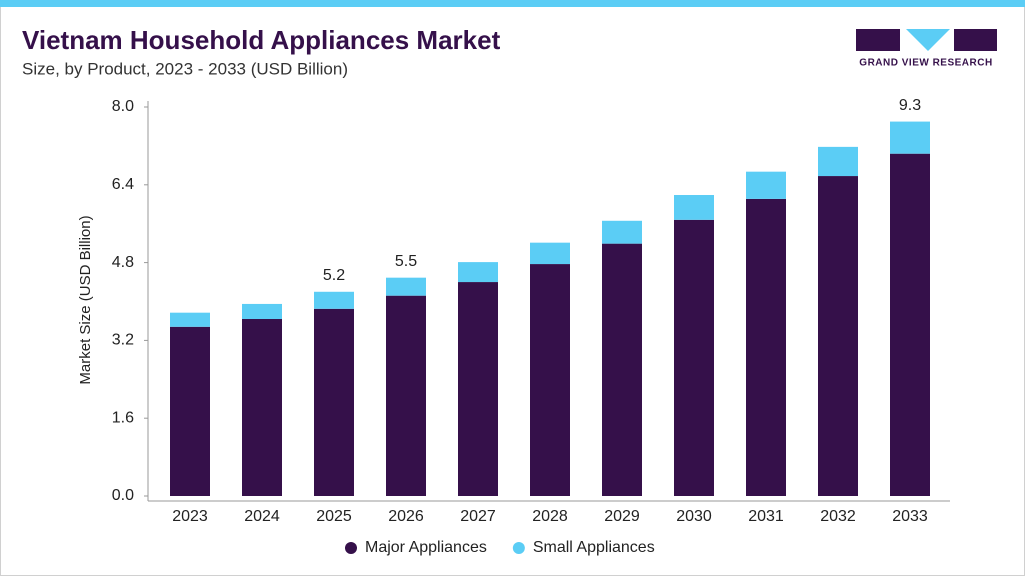 This screenshot has width=1025, height=576. I want to click on total-label: 9.3, so click(910, 105).